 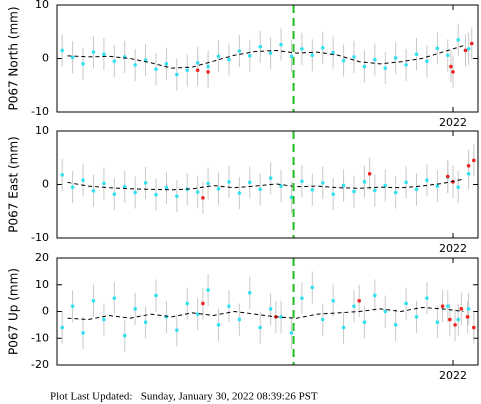 I want to click on y-tick-label: -20, so click(x=40, y=364).